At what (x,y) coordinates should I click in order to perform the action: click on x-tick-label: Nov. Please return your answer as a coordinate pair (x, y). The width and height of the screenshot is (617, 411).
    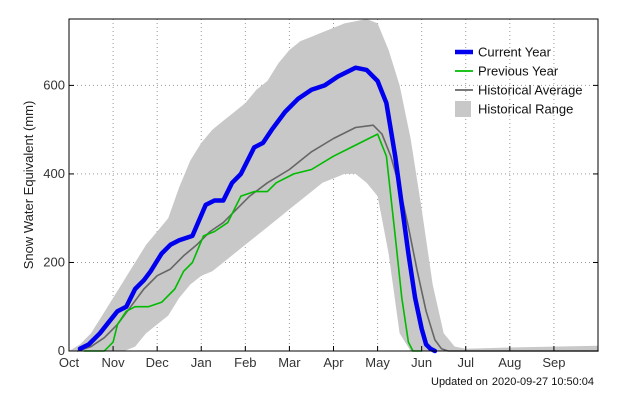
    Looking at the image, I should click on (114, 362).